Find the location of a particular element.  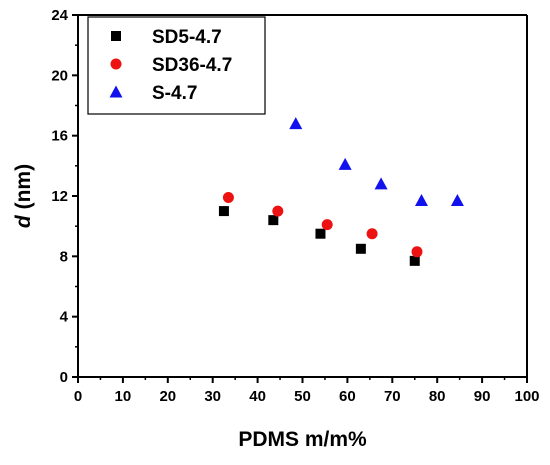

legend: SD5-4.7 SD36-4.7 S-4.7 is located at coordinates (176, 65).